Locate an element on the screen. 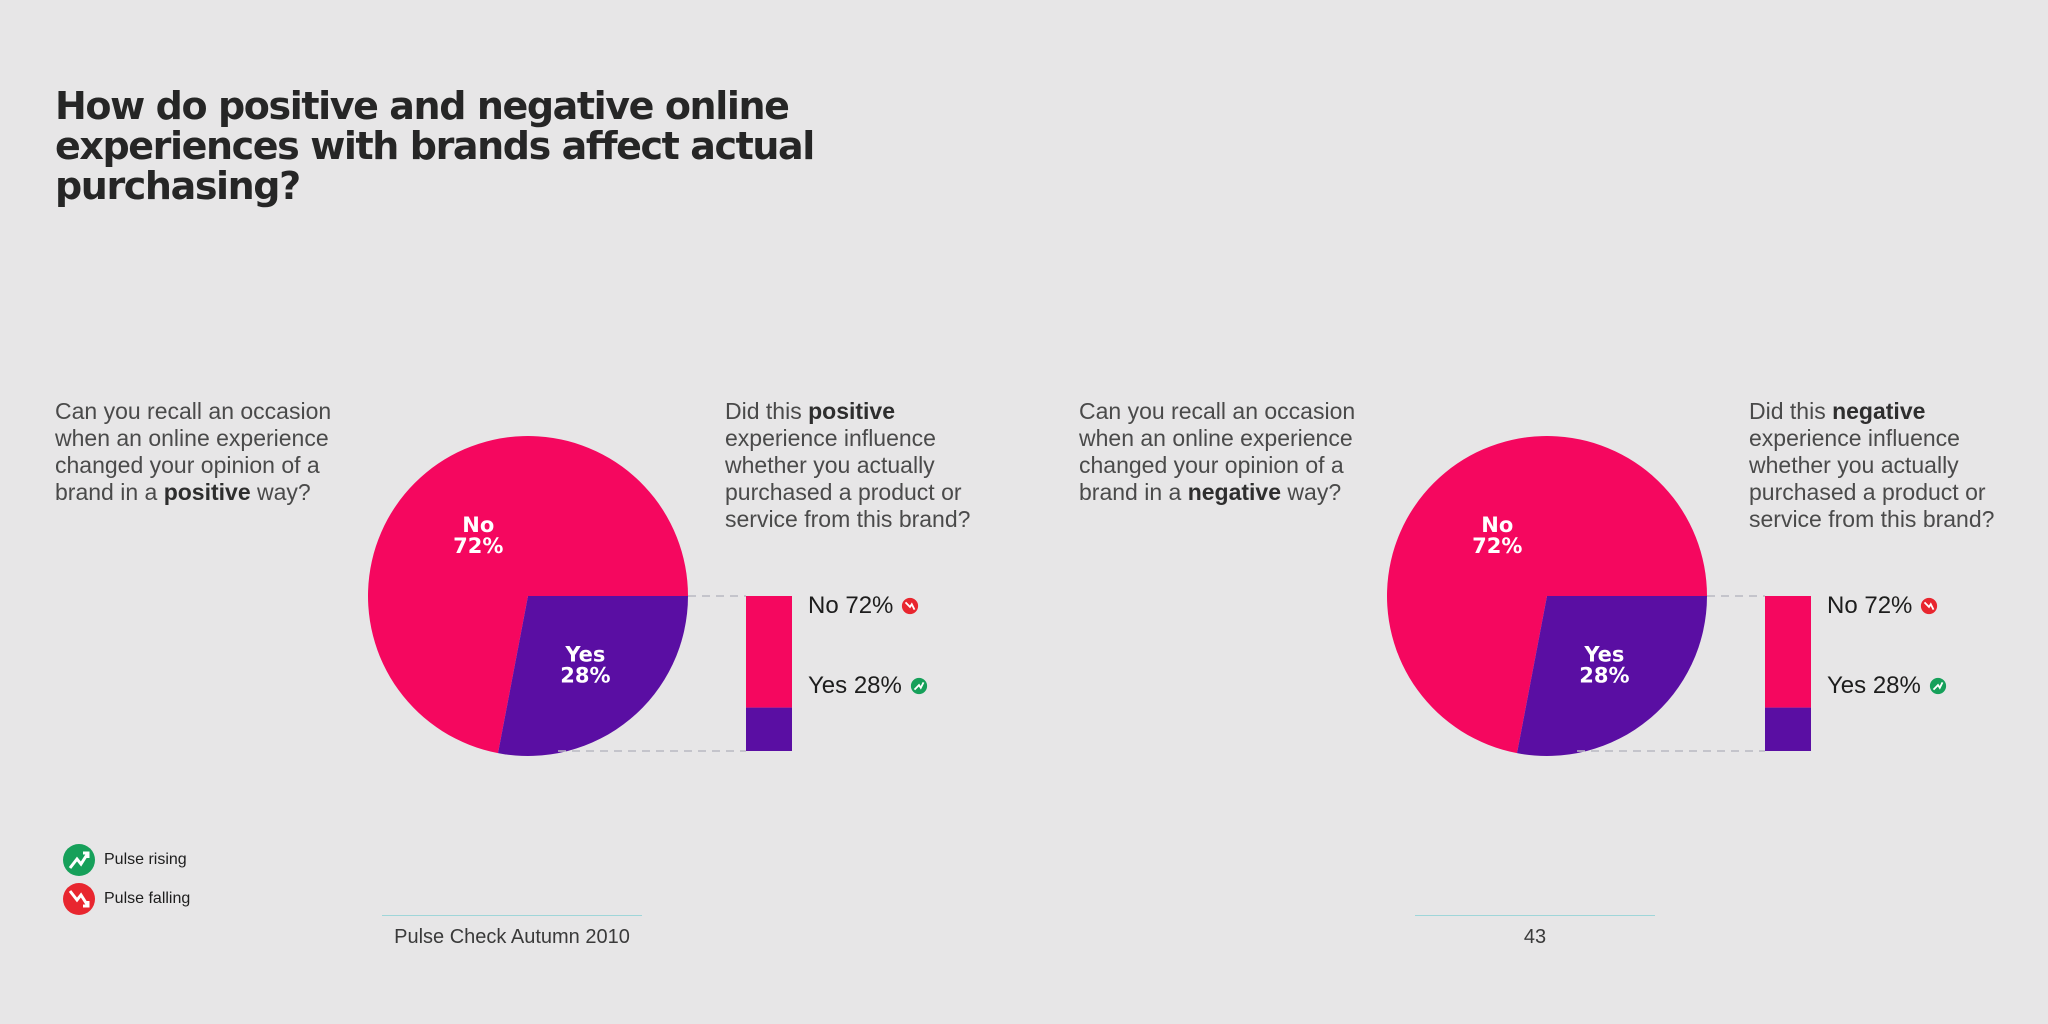  page-number: 43 is located at coordinates (1535, 937).